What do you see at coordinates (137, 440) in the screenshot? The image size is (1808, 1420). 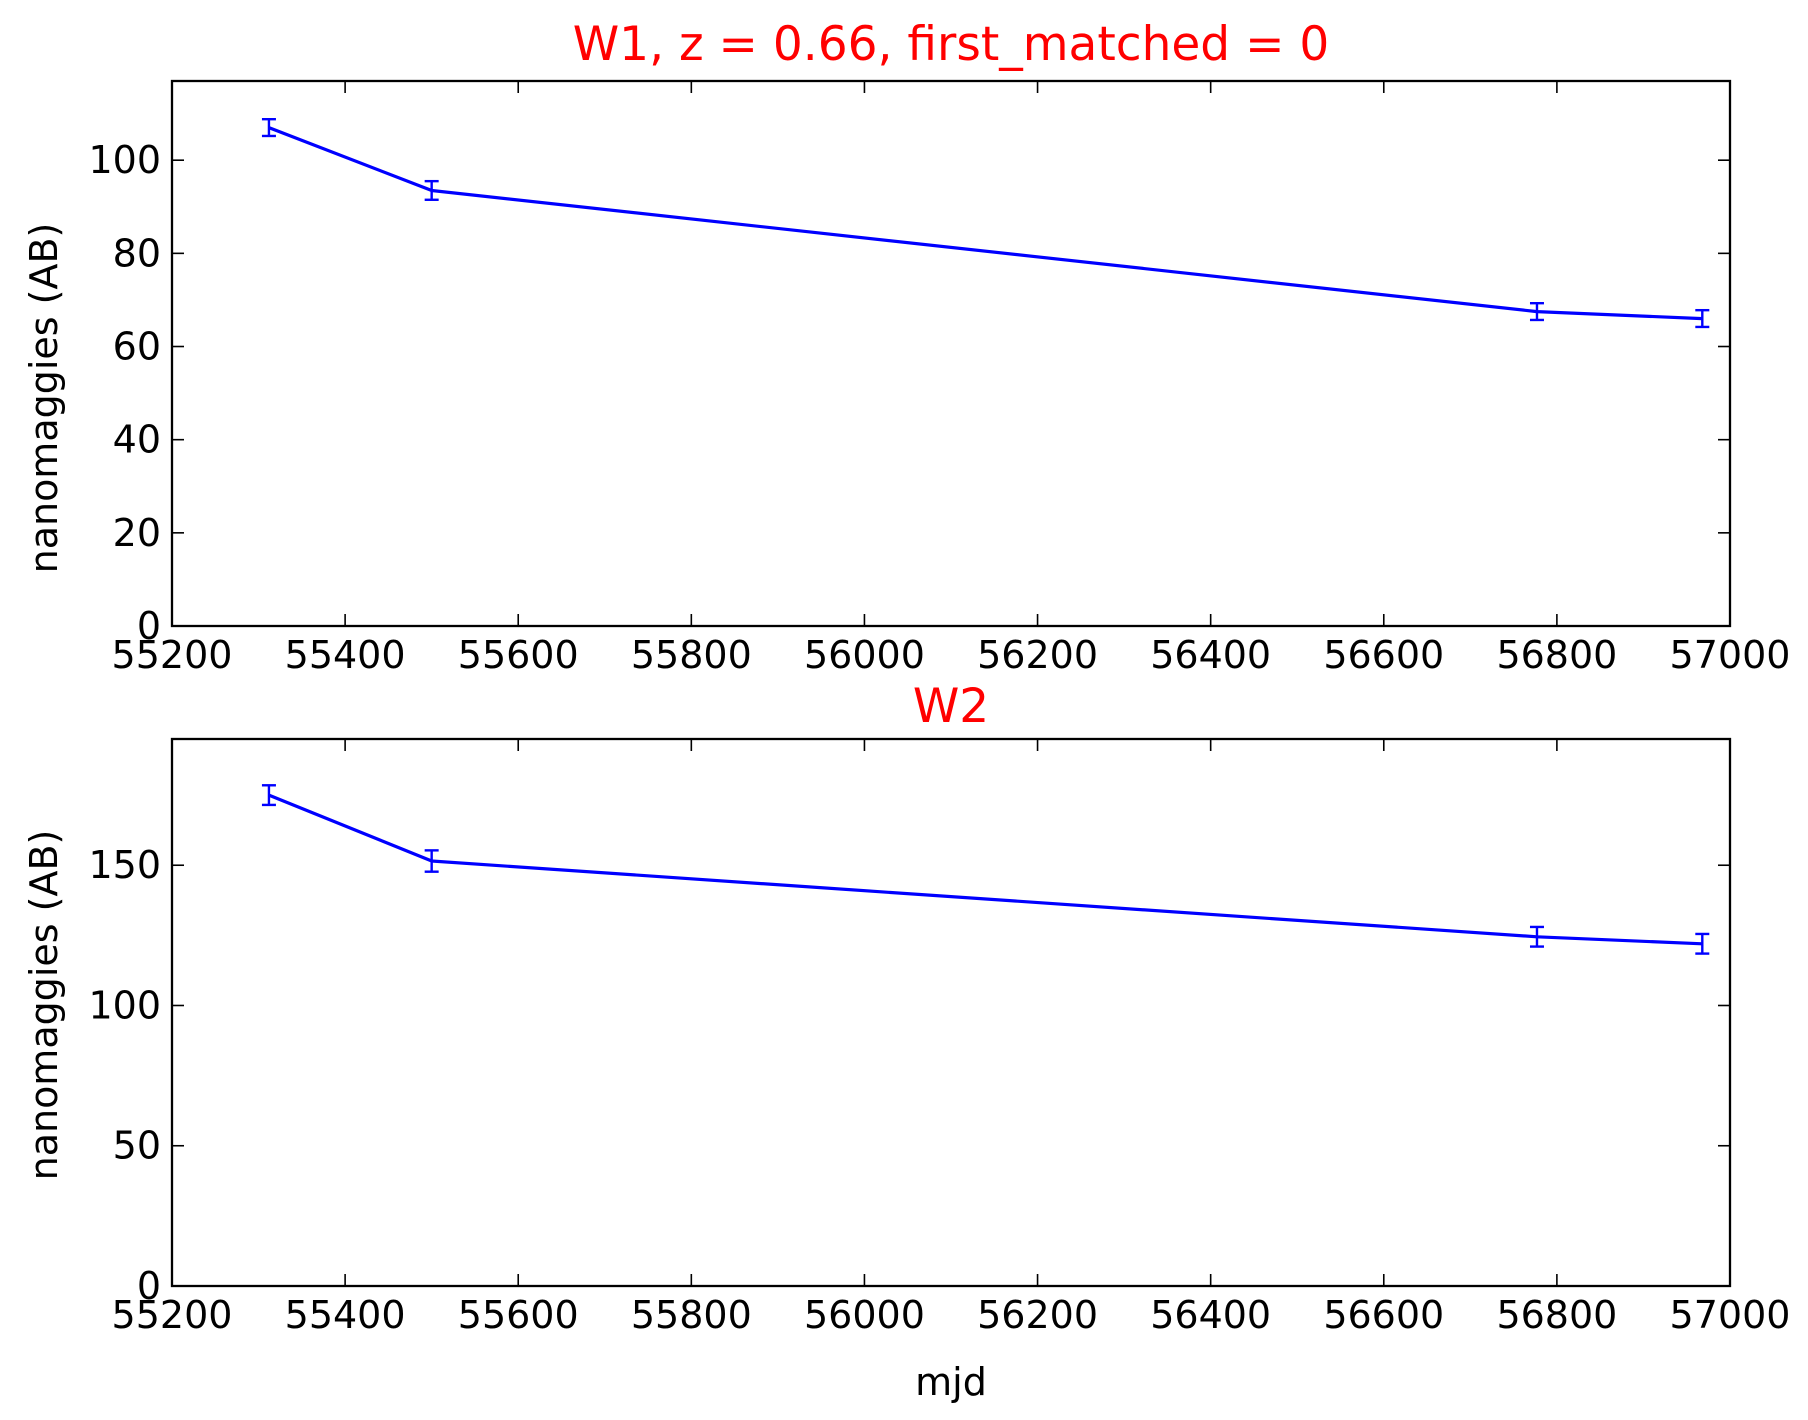 I see `y-tick-label: 40` at bounding box center [137, 440].